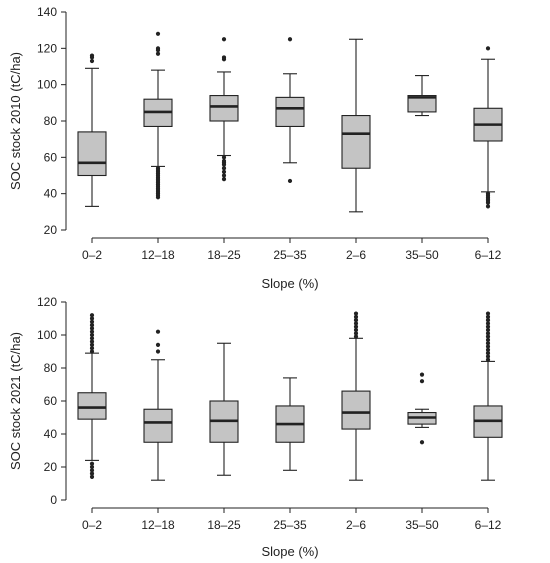 The width and height of the screenshot is (550, 563). What do you see at coordinates (47, 12) in the screenshot?
I see `y-tick-label: 140` at bounding box center [47, 12].